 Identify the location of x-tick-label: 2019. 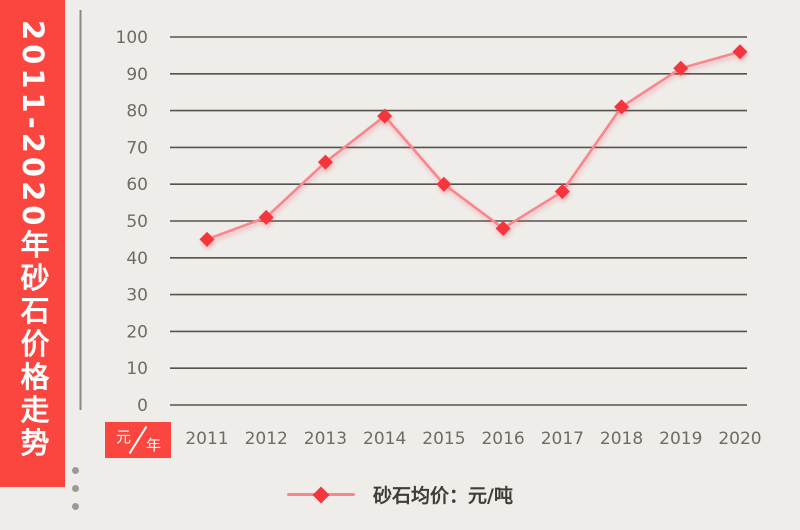
(680, 439).